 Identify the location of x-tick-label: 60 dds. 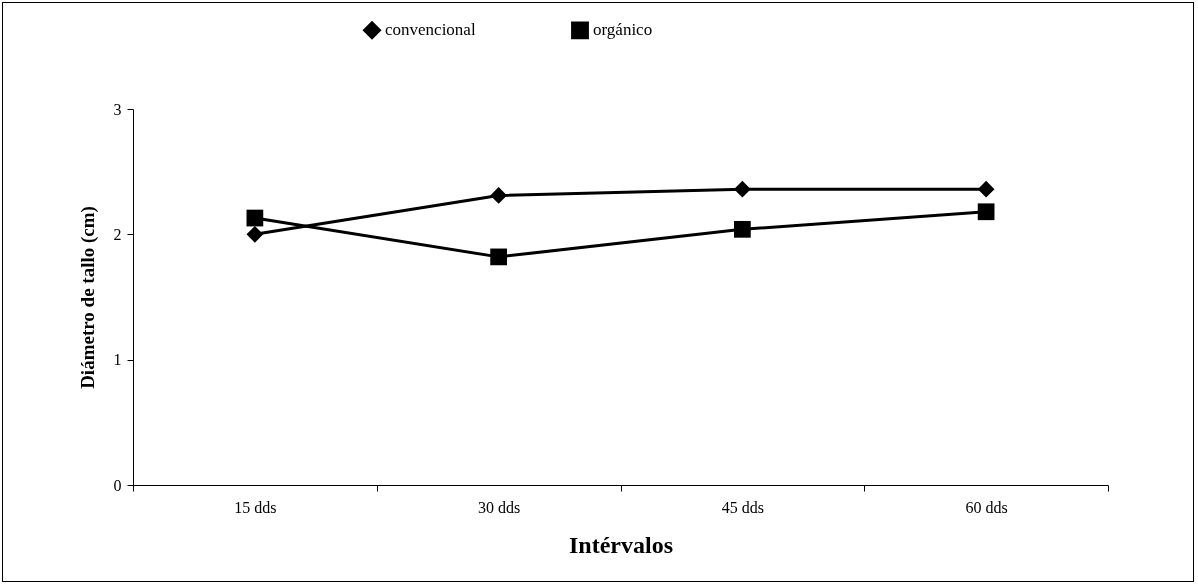
(986, 507).